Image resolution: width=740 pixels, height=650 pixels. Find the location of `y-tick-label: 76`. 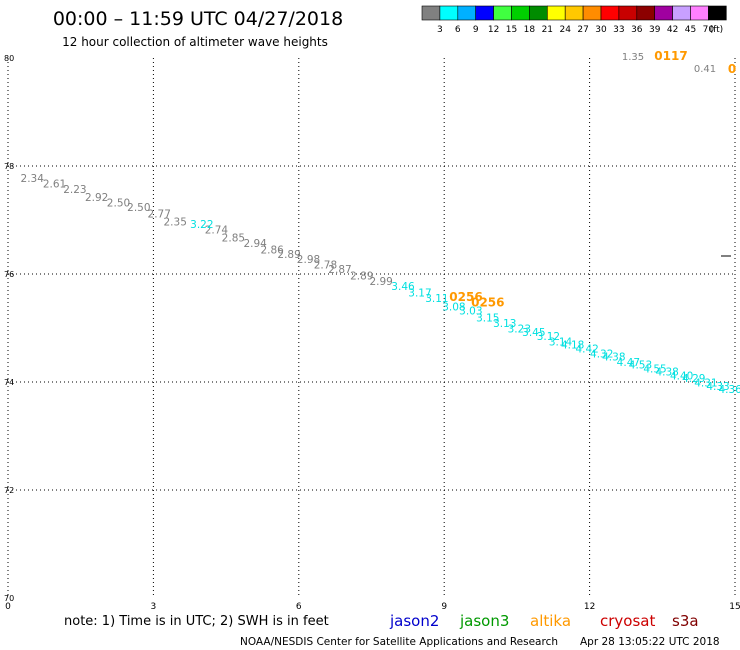

y-tick-label: 76 is located at coordinates (9, 274).